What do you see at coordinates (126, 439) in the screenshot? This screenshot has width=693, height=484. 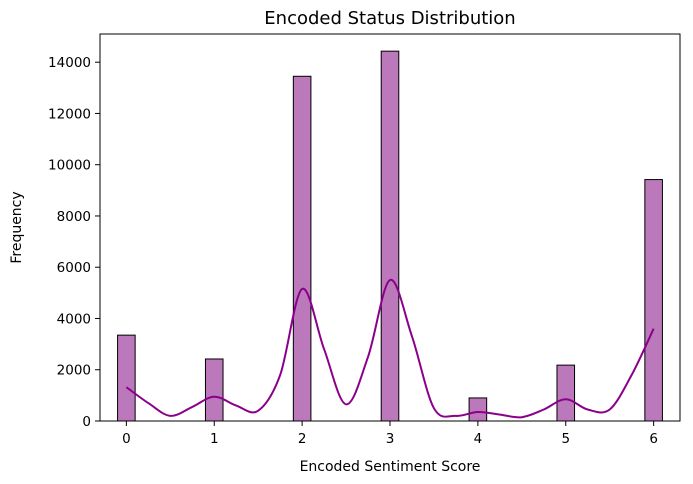 I see `x-tick-label: 0` at bounding box center [126, 439].